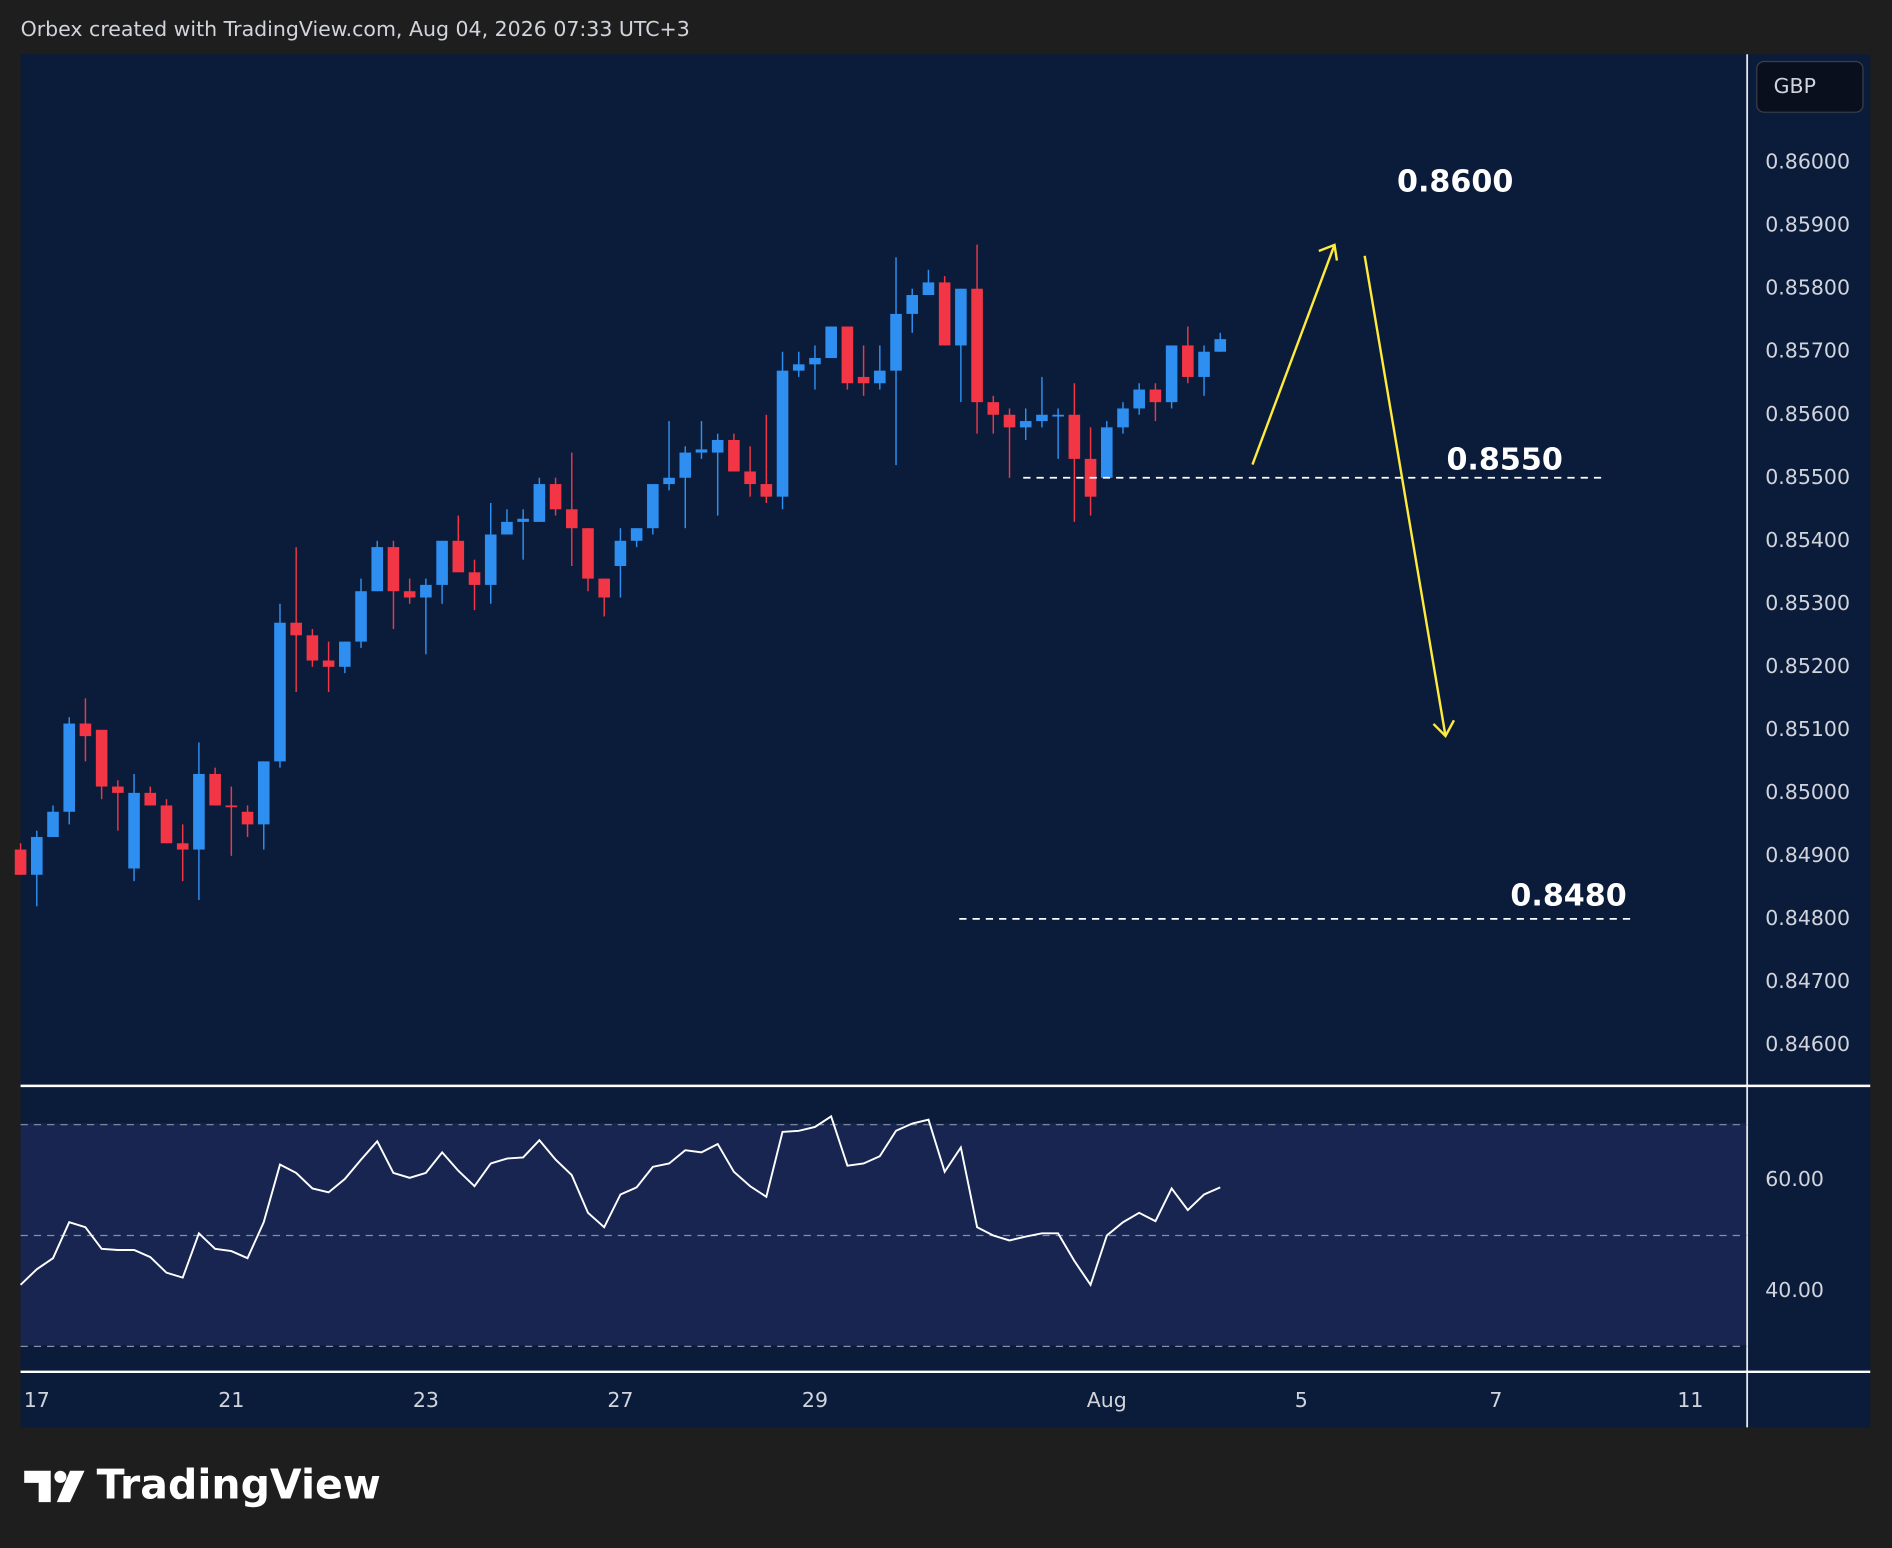 This screenshot has height=1548, width=1892. Describe the element at coordinates (1690, 1400) in the screenshot. I see `x-tick-label: 11` at that location.